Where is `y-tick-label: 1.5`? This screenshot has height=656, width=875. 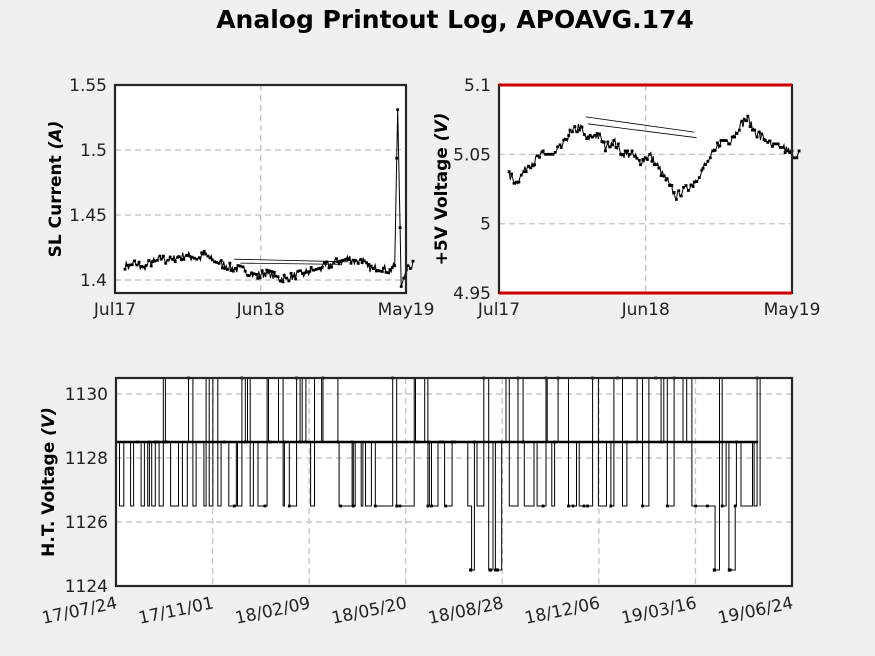 y-tick-label: 1.5 is located at coordinates (93, 151).